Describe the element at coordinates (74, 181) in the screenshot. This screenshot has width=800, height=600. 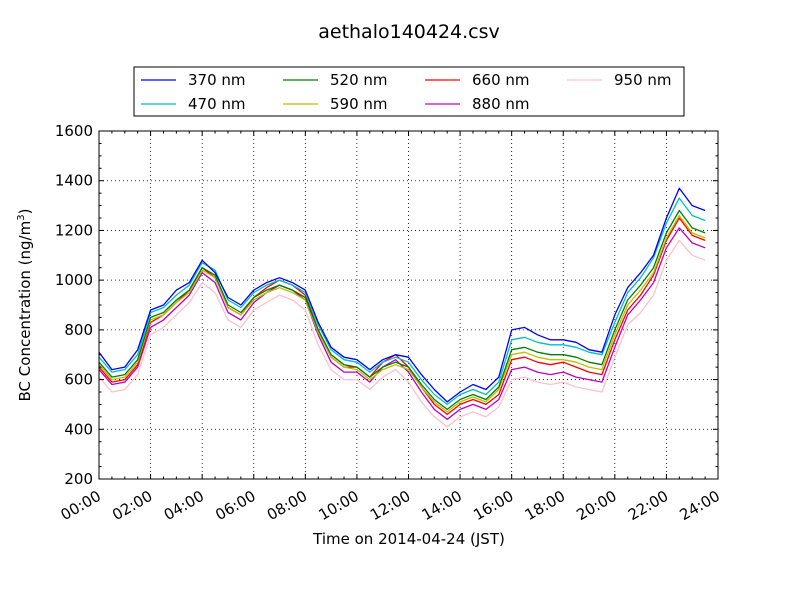
I see `y-tick-label: 1400` at that location.